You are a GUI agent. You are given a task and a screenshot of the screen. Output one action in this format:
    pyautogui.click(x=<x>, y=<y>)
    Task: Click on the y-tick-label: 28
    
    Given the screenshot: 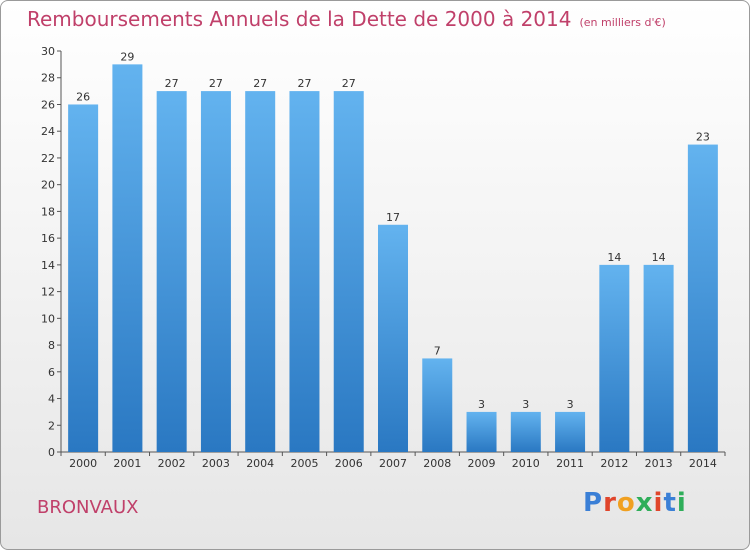 What is the action you would take?
    pyautogui.click(x=48, y=78)
    